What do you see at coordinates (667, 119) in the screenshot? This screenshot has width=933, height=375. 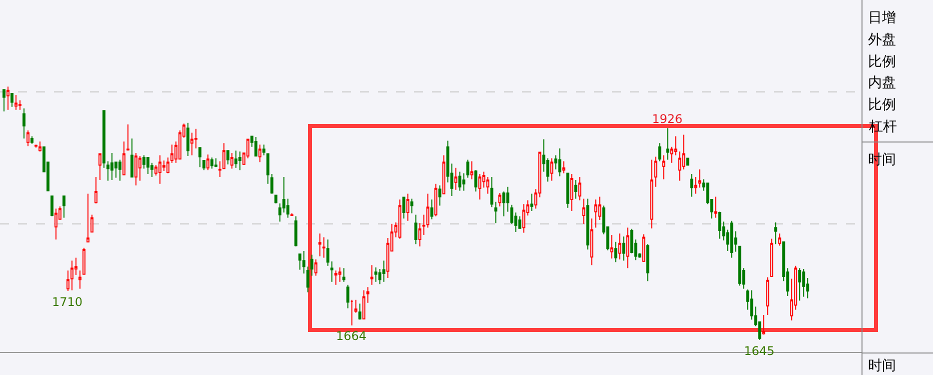 I see `annotation: 1926` at bounding box center [667, 119].